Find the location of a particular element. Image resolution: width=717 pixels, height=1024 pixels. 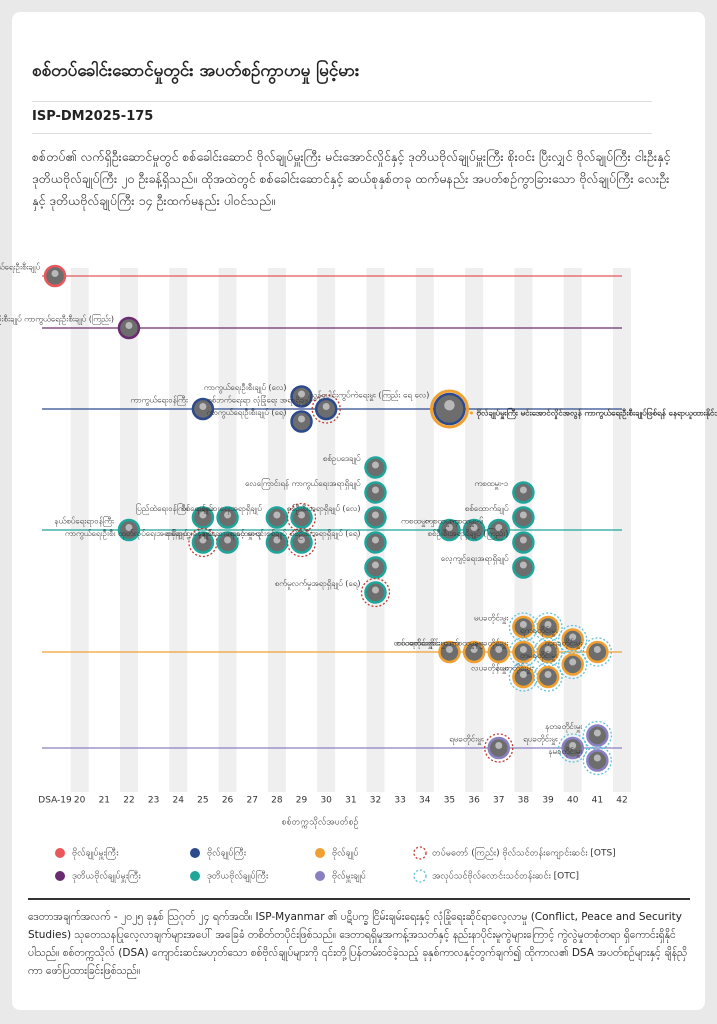

person-label: စစ်ဘက်ရေးရာ လုံခြုံရေး အရာရှိချုပ် is located at coordinates (259, 401).